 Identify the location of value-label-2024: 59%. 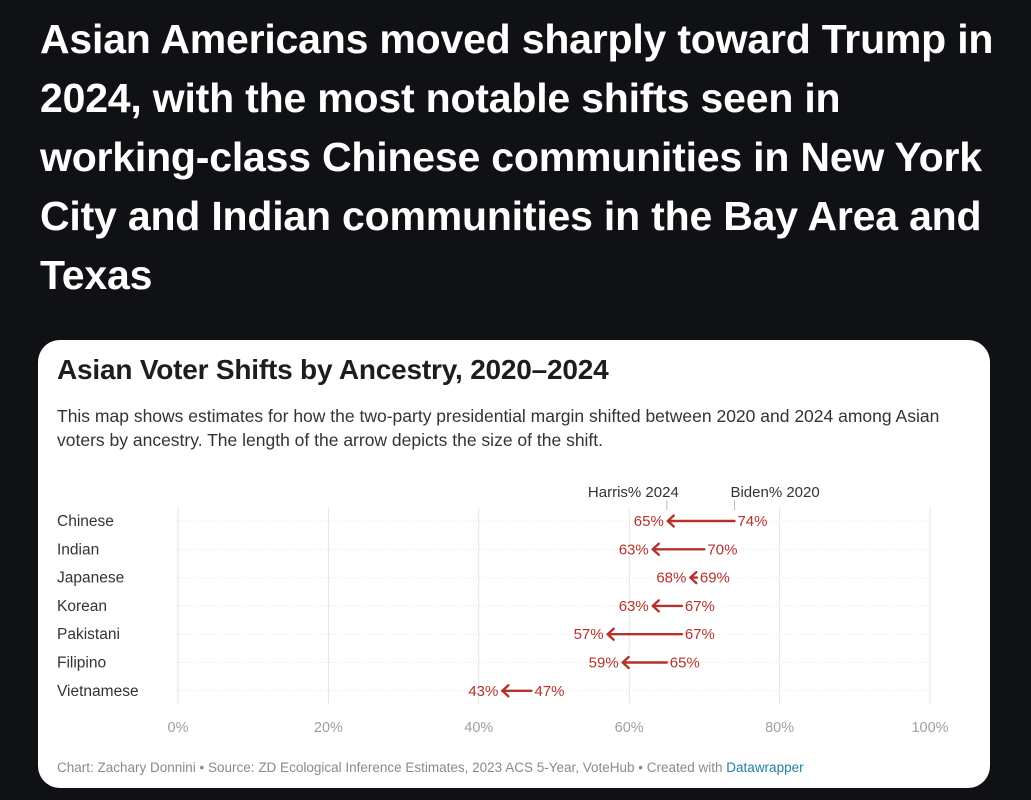
(604, 663).